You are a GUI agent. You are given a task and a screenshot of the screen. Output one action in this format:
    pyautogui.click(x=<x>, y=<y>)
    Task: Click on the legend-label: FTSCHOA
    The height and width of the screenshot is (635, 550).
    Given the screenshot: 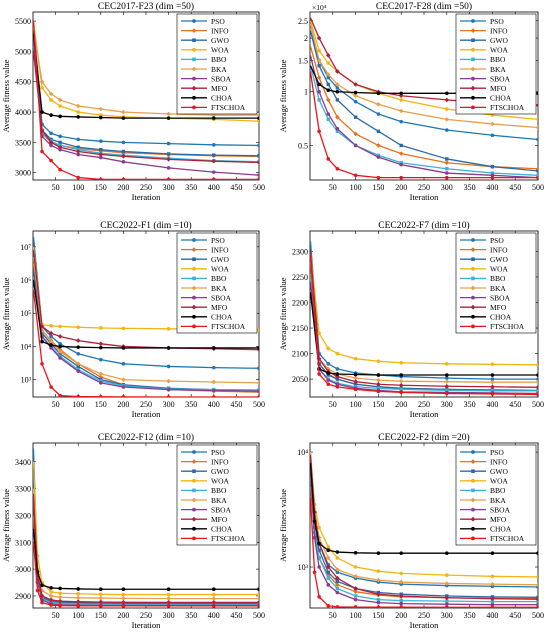 What is the action you would take?
    pyautogui.click(x=507, y=538)
    